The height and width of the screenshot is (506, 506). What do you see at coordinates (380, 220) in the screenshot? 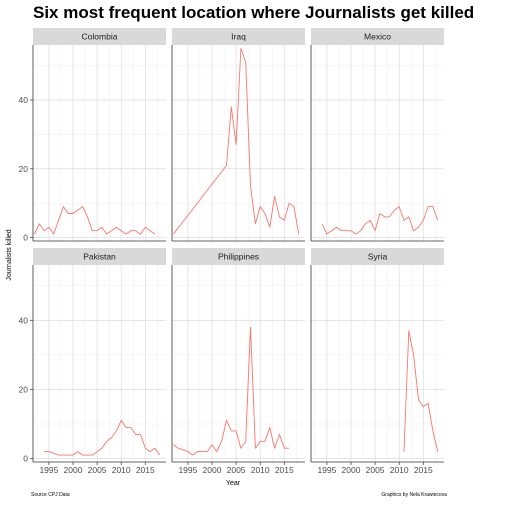
I see `series-line-mexico` at bounding box center [380, 220].